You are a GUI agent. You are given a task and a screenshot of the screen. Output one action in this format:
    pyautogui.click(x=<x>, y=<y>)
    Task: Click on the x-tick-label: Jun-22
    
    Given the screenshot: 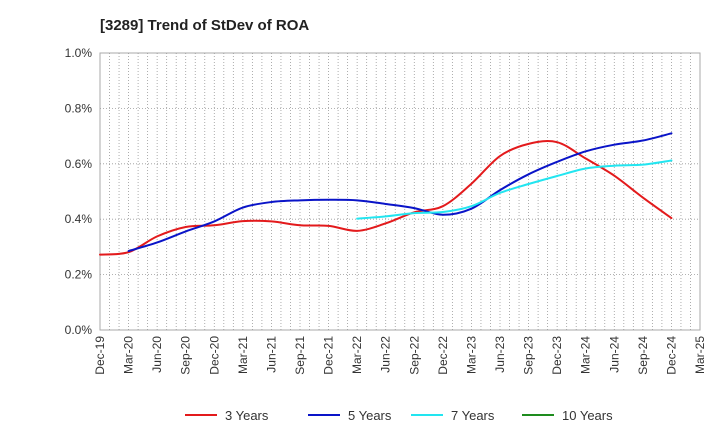 What is the action you would take?
    pyautogui.click(x=386, y=354)
    